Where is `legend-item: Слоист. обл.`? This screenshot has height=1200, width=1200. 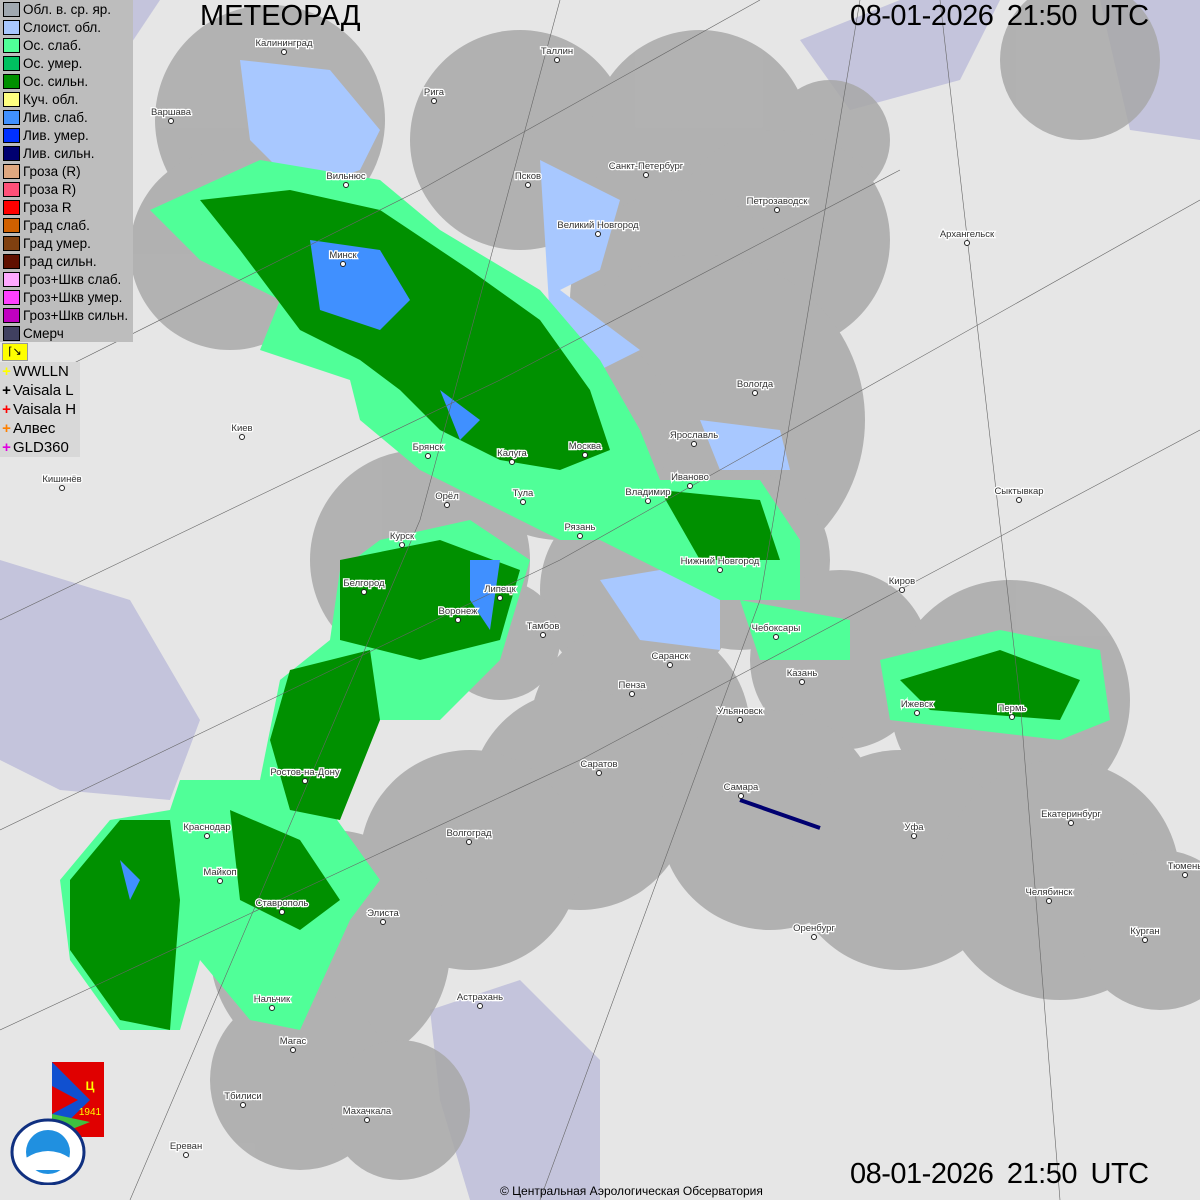 legend-item: Слоист. обл. is located at coordinates (66, 27).